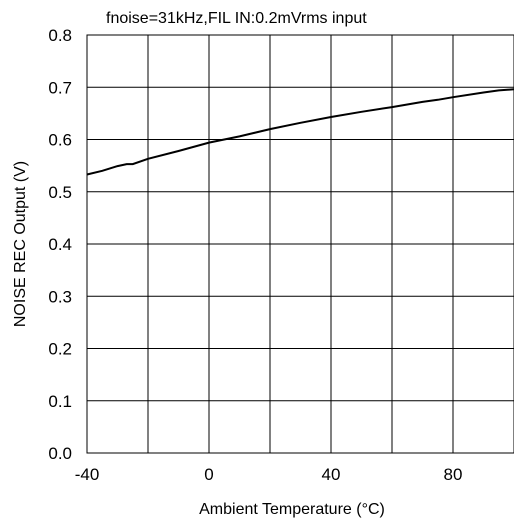 Image resolution: width=514 pixels, height=527 pixels. I want to click on y-tick-label: 0.7, so click(60, 87).